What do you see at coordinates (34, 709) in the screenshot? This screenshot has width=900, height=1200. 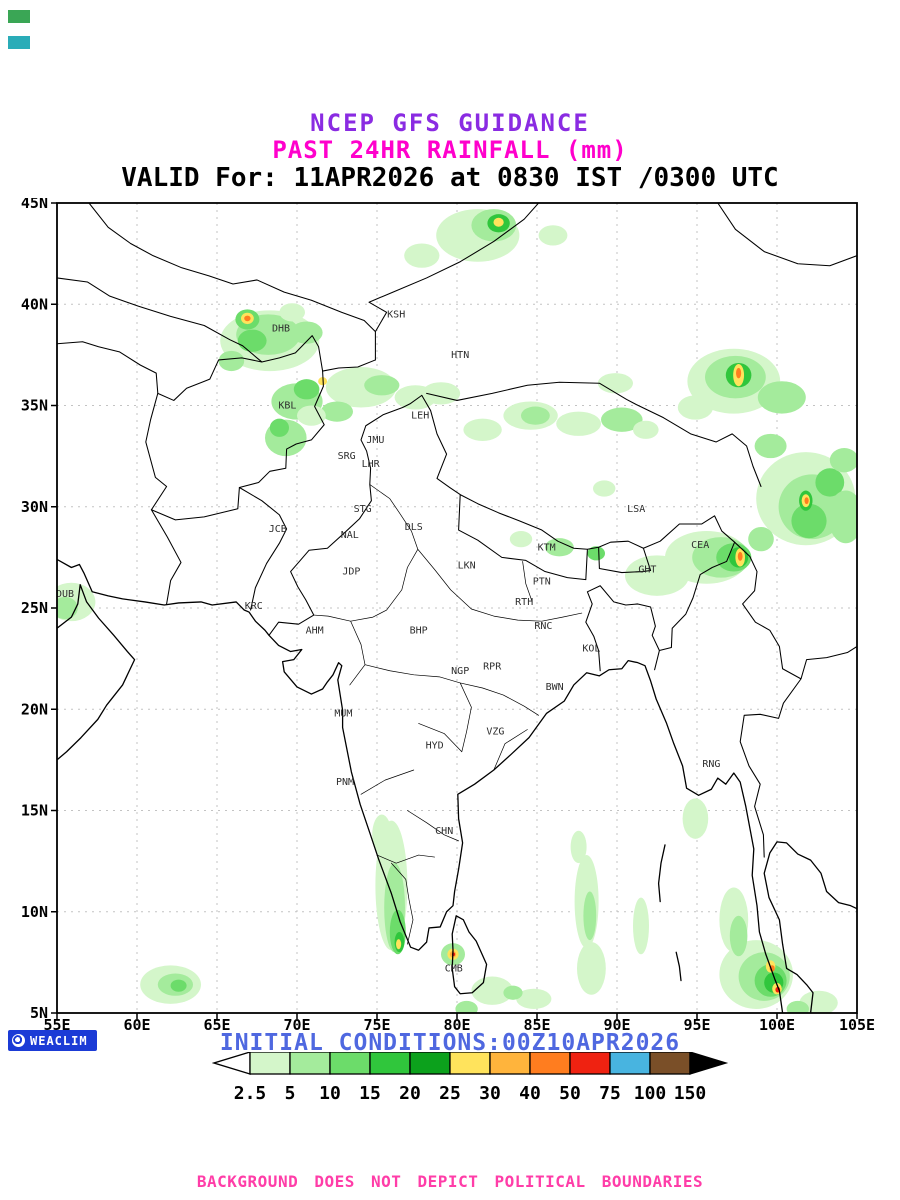 I see `axis-label-y: 20N` at bounding box center [34, 709].